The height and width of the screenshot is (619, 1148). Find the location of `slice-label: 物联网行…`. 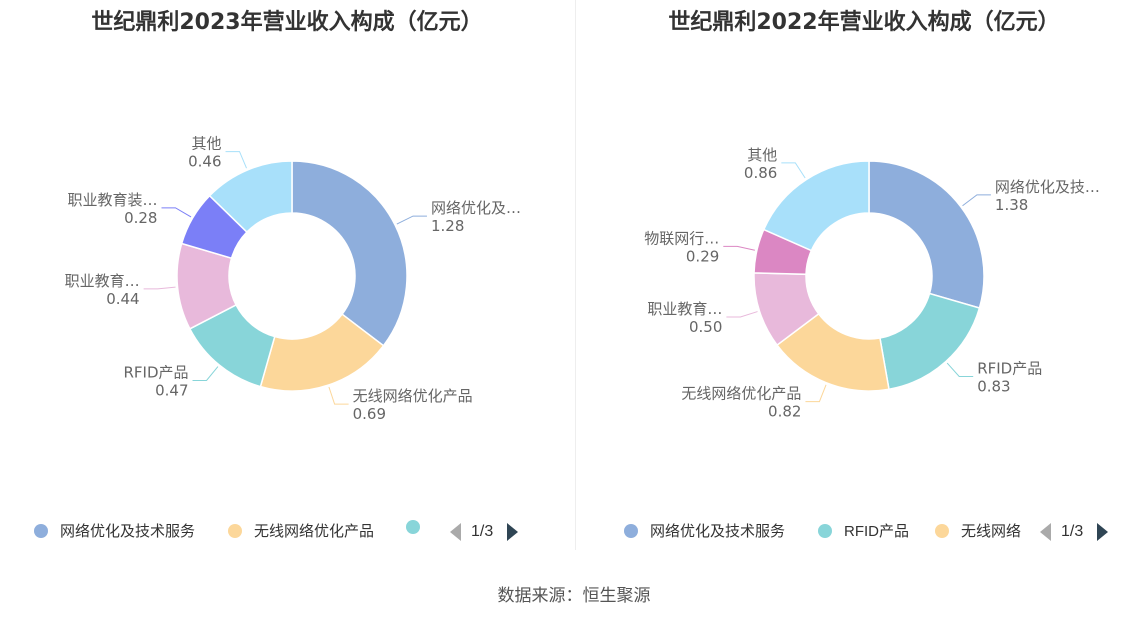

slice-label: 物联网行… is located at coordinates (681, 238).